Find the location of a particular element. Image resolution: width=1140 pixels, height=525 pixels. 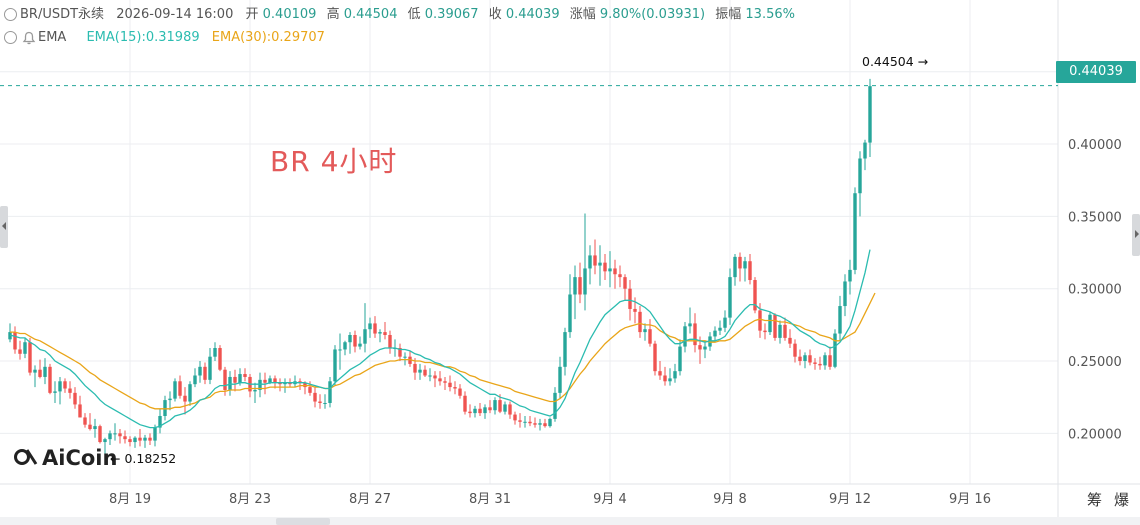

change-value: 9.80%(0.03931) is located at coordinates (652, 14).